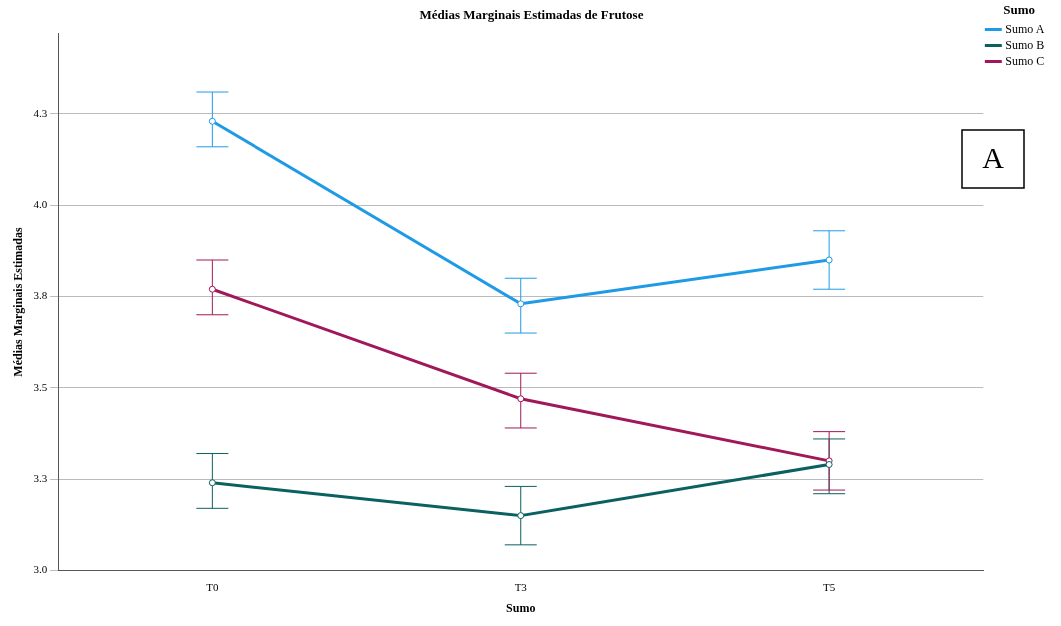  Describe the element at coordinates (40, 112) in the screenshot. I see `y-tick-label: 4.3` at that location.